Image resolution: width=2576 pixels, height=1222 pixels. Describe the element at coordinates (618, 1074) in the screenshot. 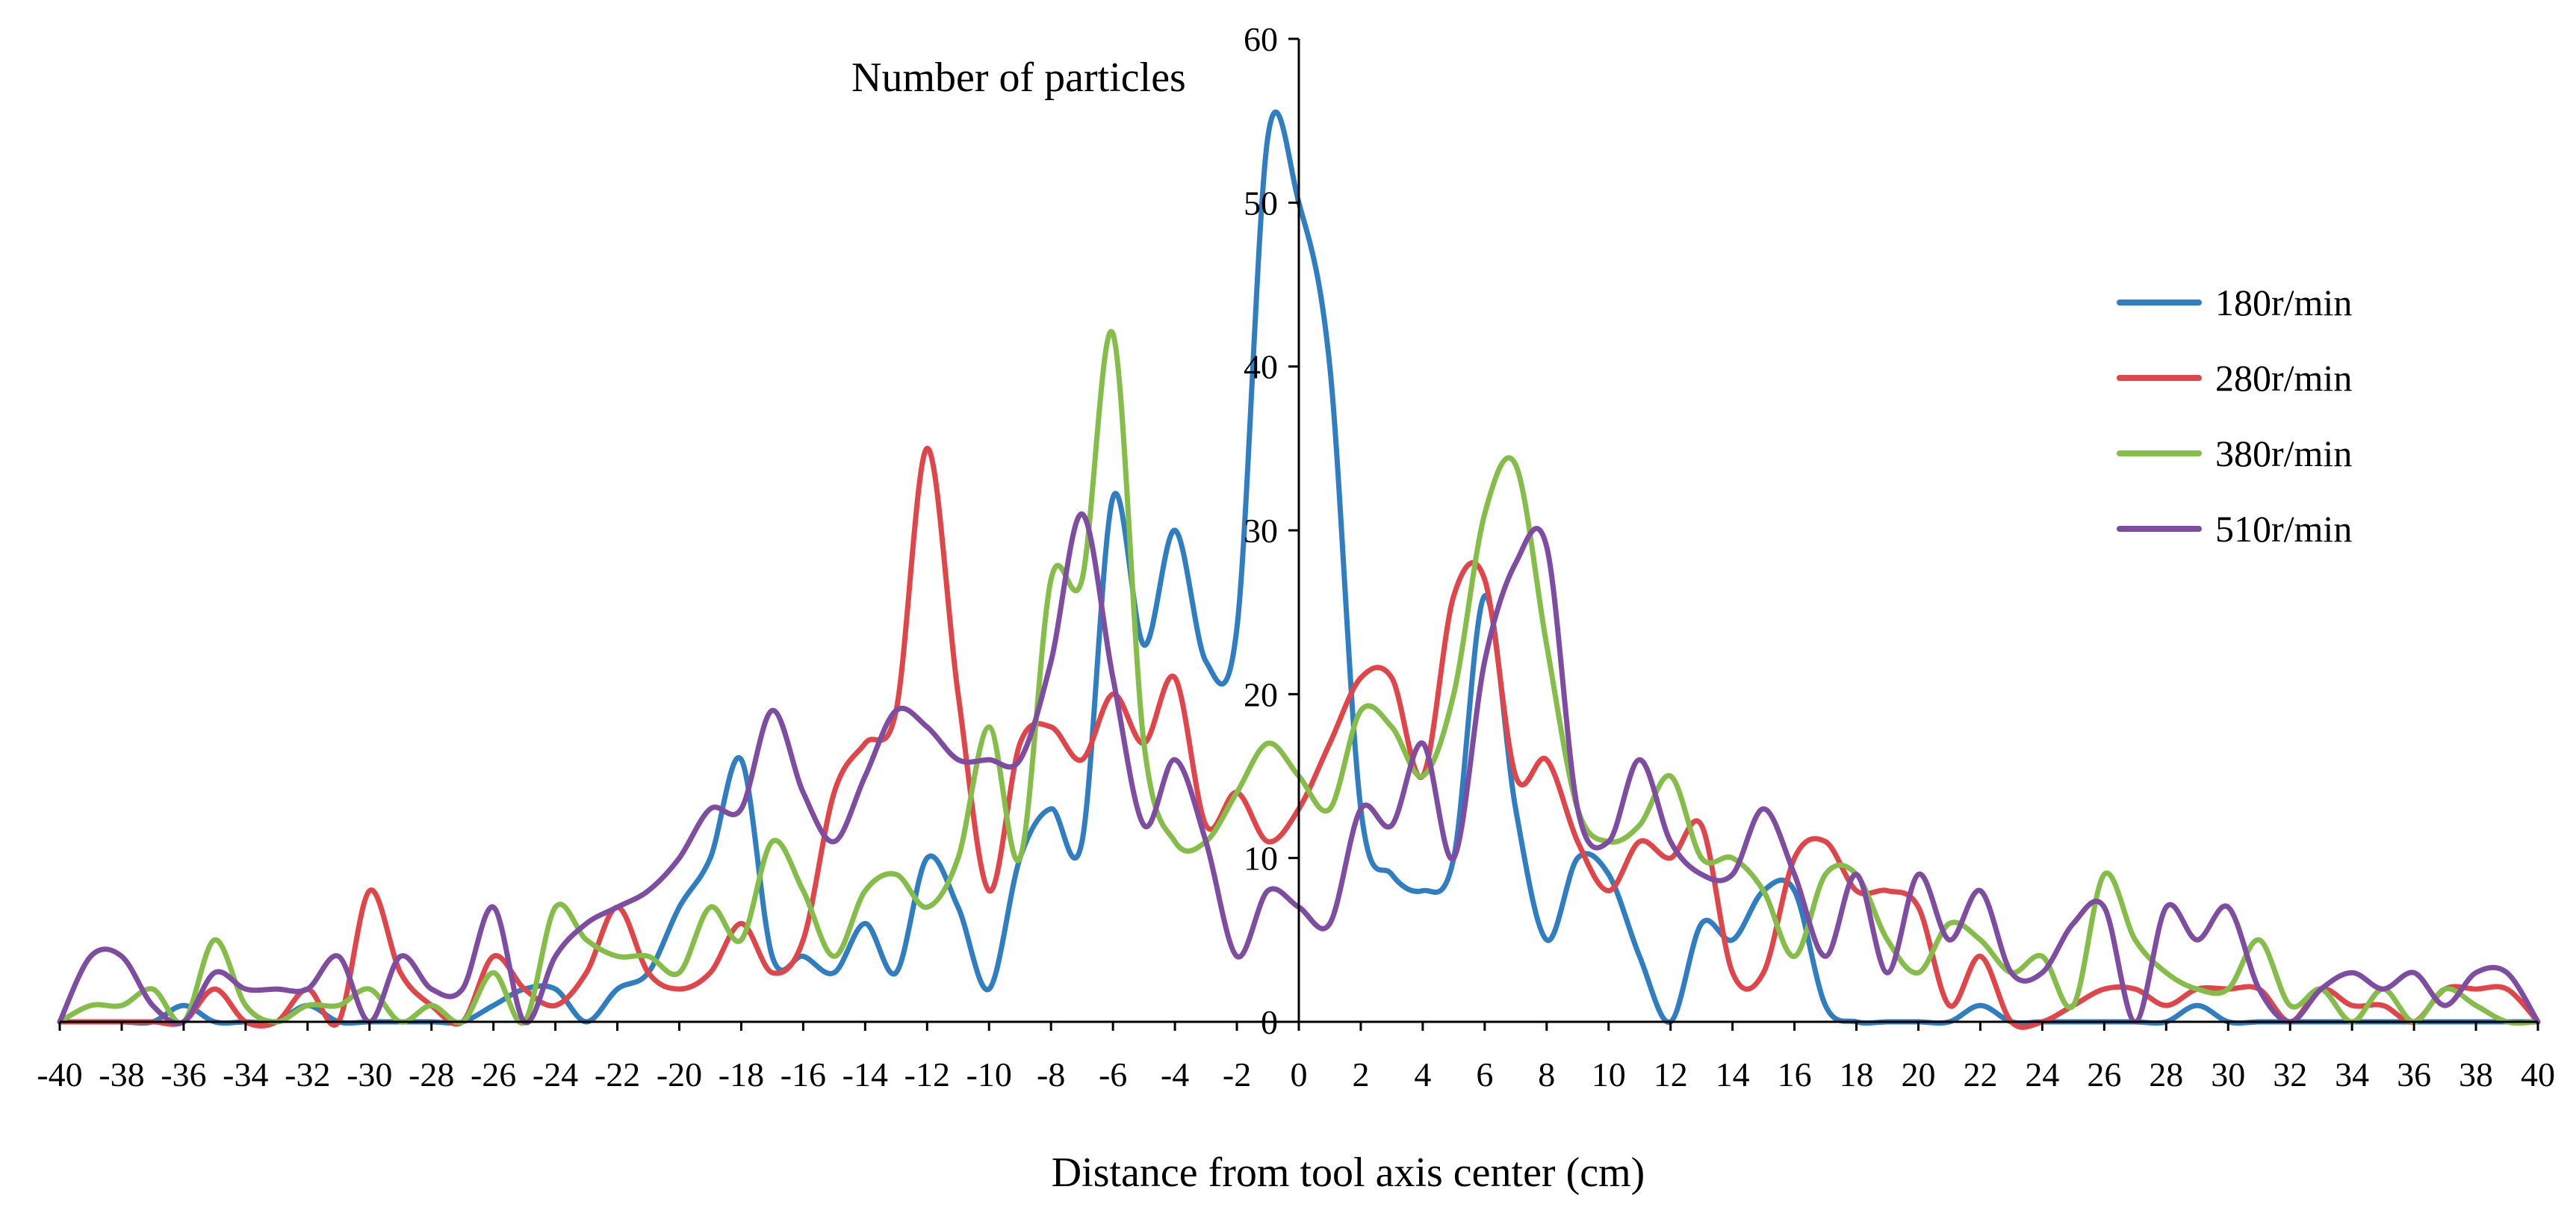

I see `x-tick-label: -22` at that location.